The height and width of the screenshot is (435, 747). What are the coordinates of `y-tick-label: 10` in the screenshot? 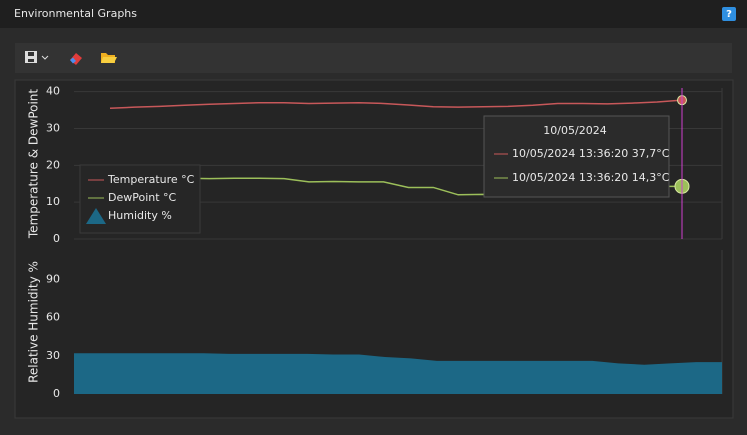 It's located at (53, 201).